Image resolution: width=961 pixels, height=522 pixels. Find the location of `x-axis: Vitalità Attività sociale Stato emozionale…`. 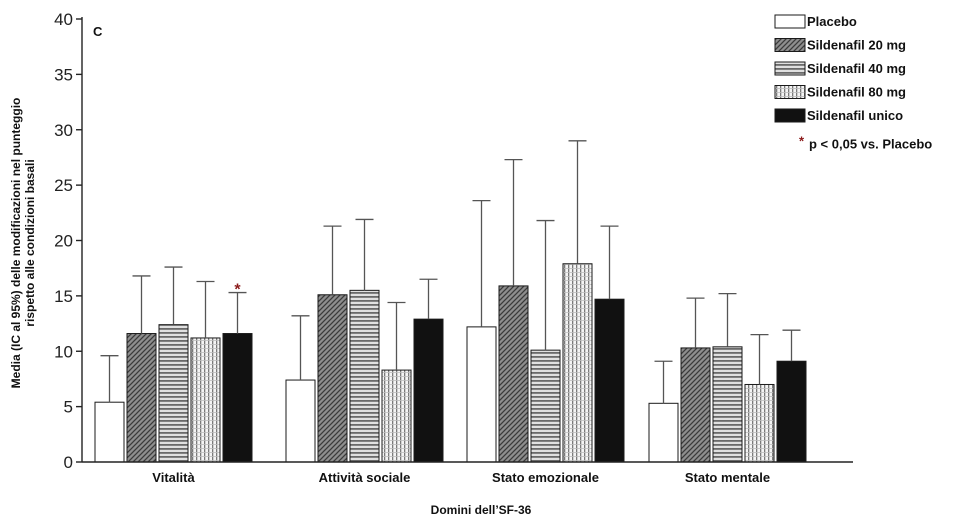

x-axis: Vitalità Attività sociale Stato emozionale… is located at coordinates (467, 473).